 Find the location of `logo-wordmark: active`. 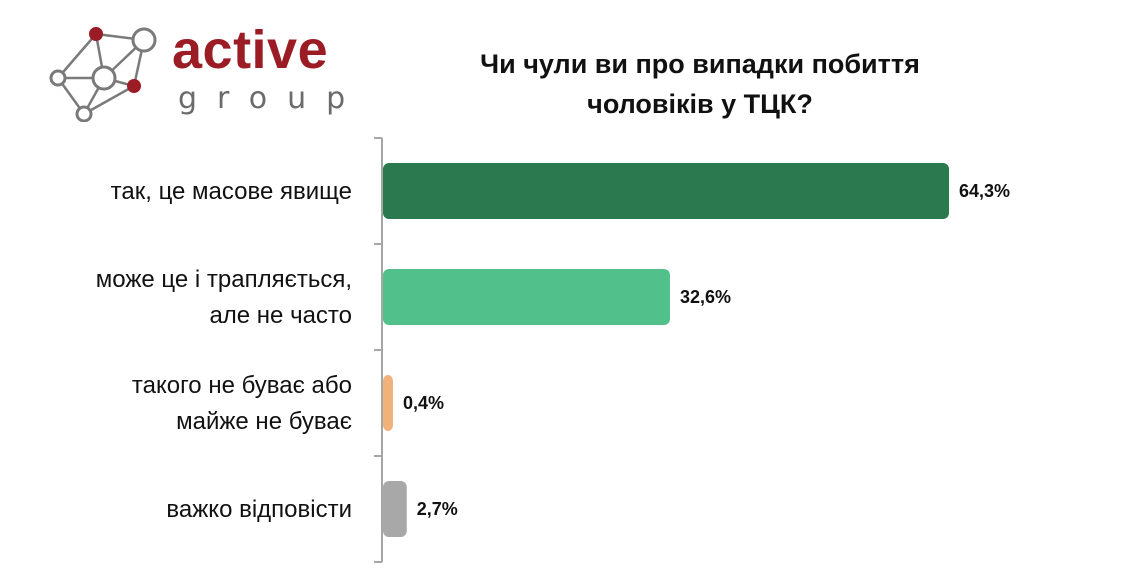

logo-wordmark: active is located at coordinates (250, 50).